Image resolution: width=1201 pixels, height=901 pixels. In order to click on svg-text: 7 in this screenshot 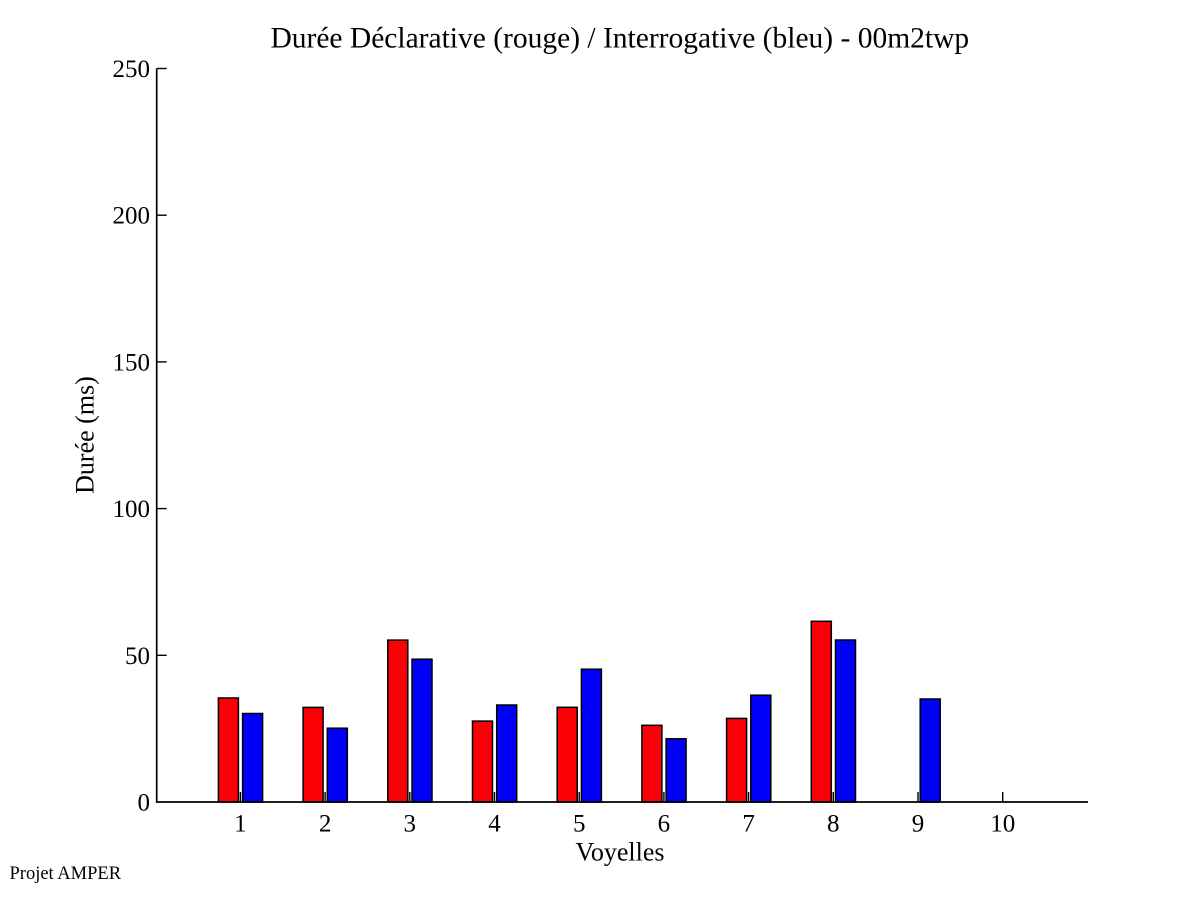, I will do `click(748, 824)`.